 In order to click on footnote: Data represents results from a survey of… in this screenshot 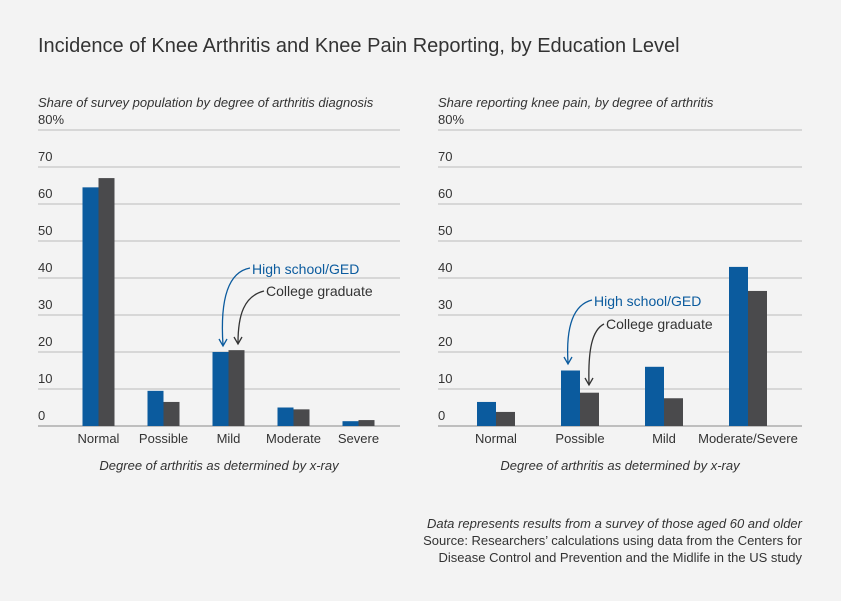, I will do `click(615, 523)`.